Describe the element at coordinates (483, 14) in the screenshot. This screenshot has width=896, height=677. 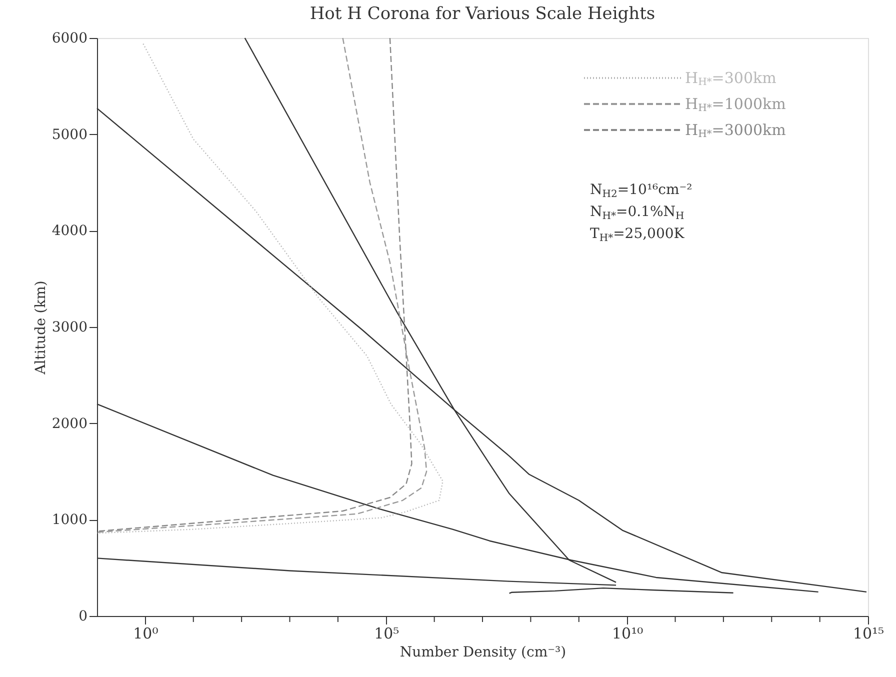
I see `chart-title: Hot H Corona for Various Scale Heights` at that location.